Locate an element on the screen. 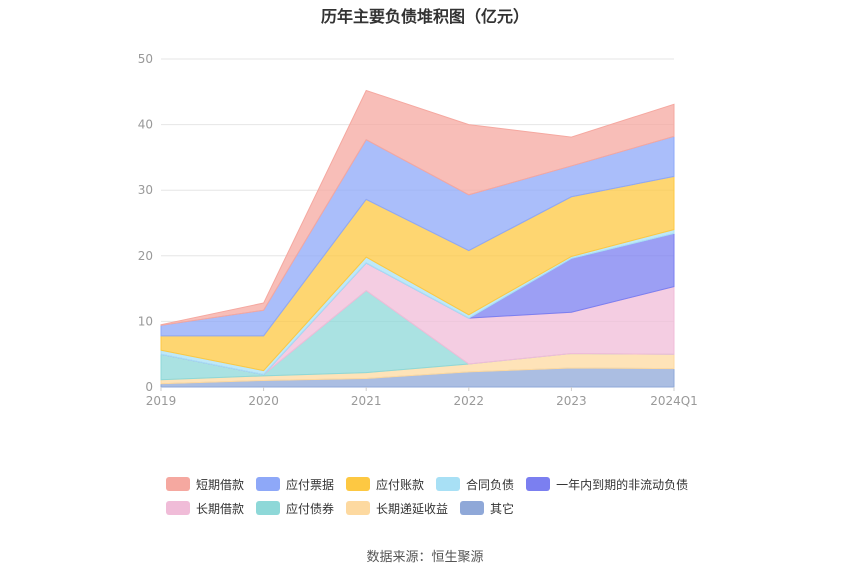  x-tick-label: 2021 is located at coordinates (366, 401).